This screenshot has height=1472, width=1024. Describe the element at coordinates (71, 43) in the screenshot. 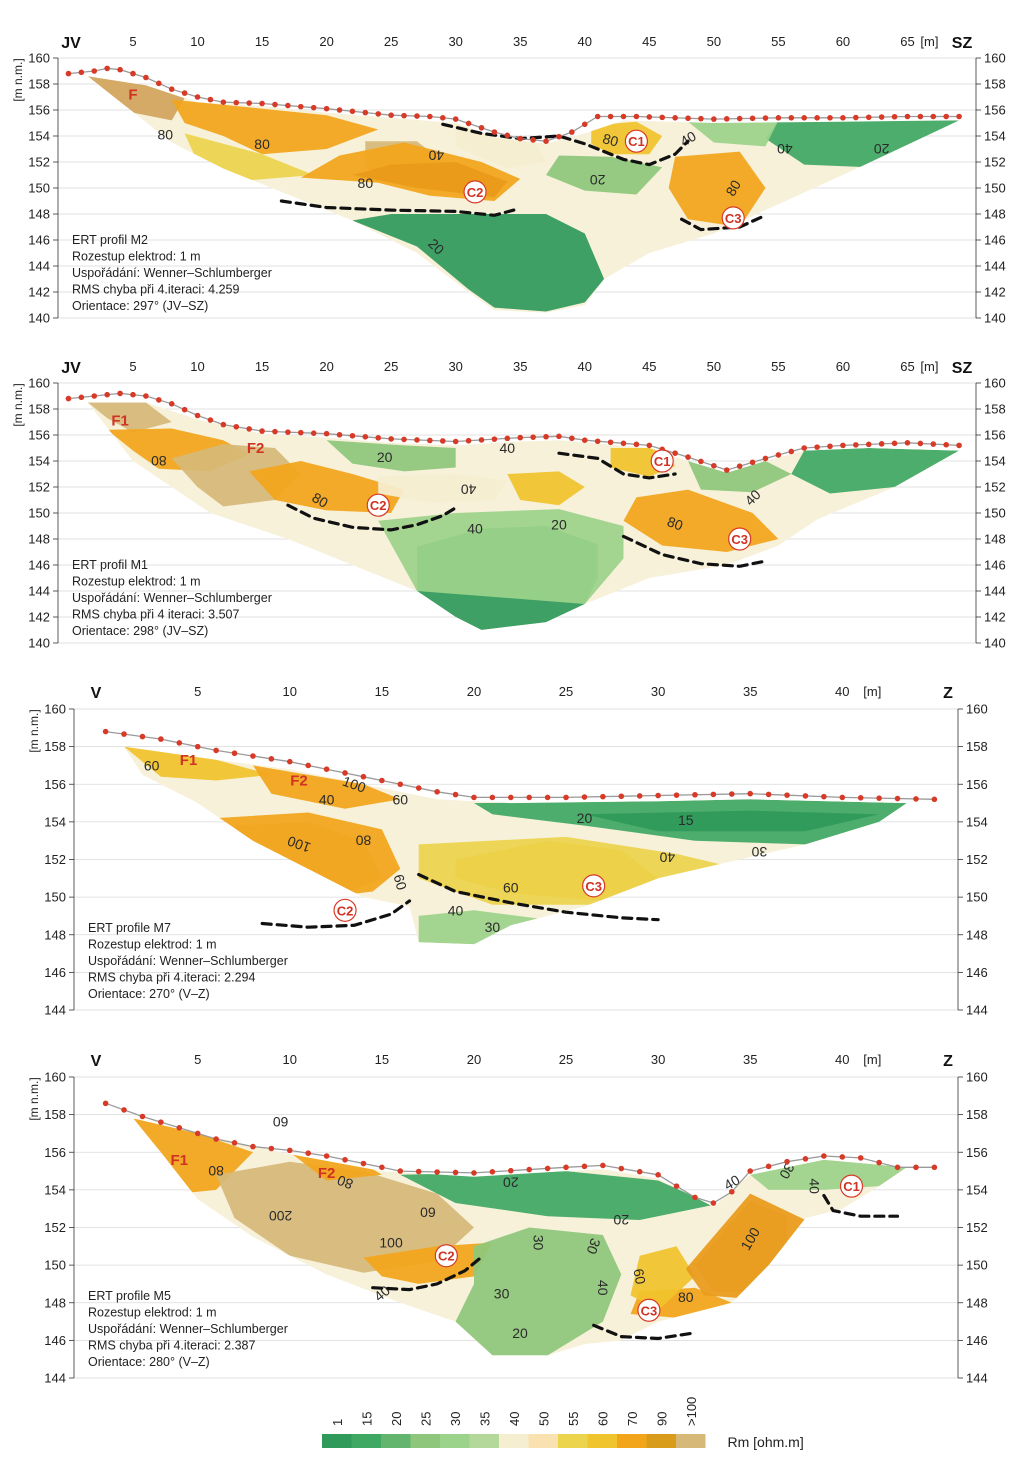

I see `direction-left: JV` at that location.